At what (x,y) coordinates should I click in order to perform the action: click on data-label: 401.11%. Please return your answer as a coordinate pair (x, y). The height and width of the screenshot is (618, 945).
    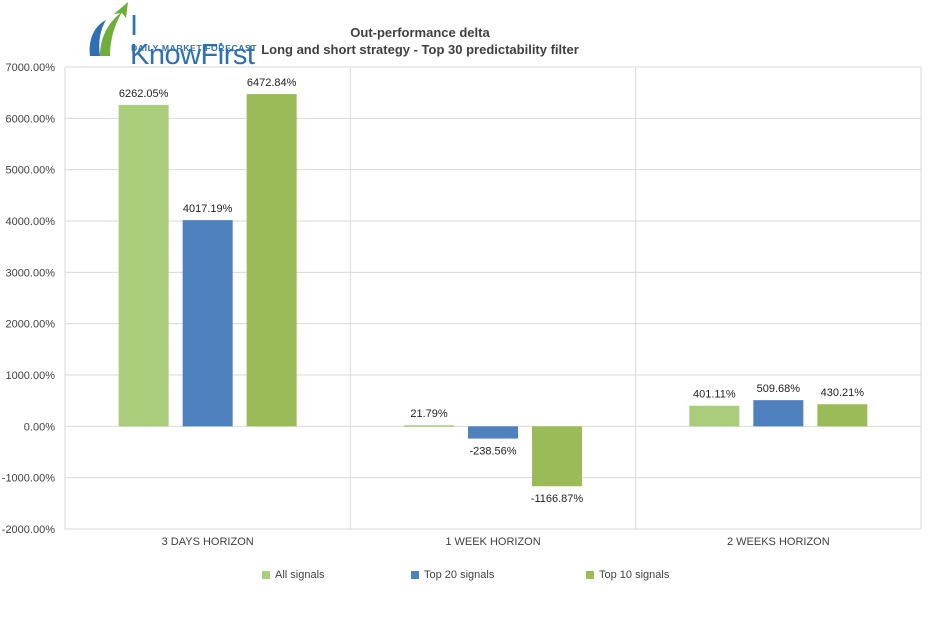
    Looking at the image, I should click on (714, 395).